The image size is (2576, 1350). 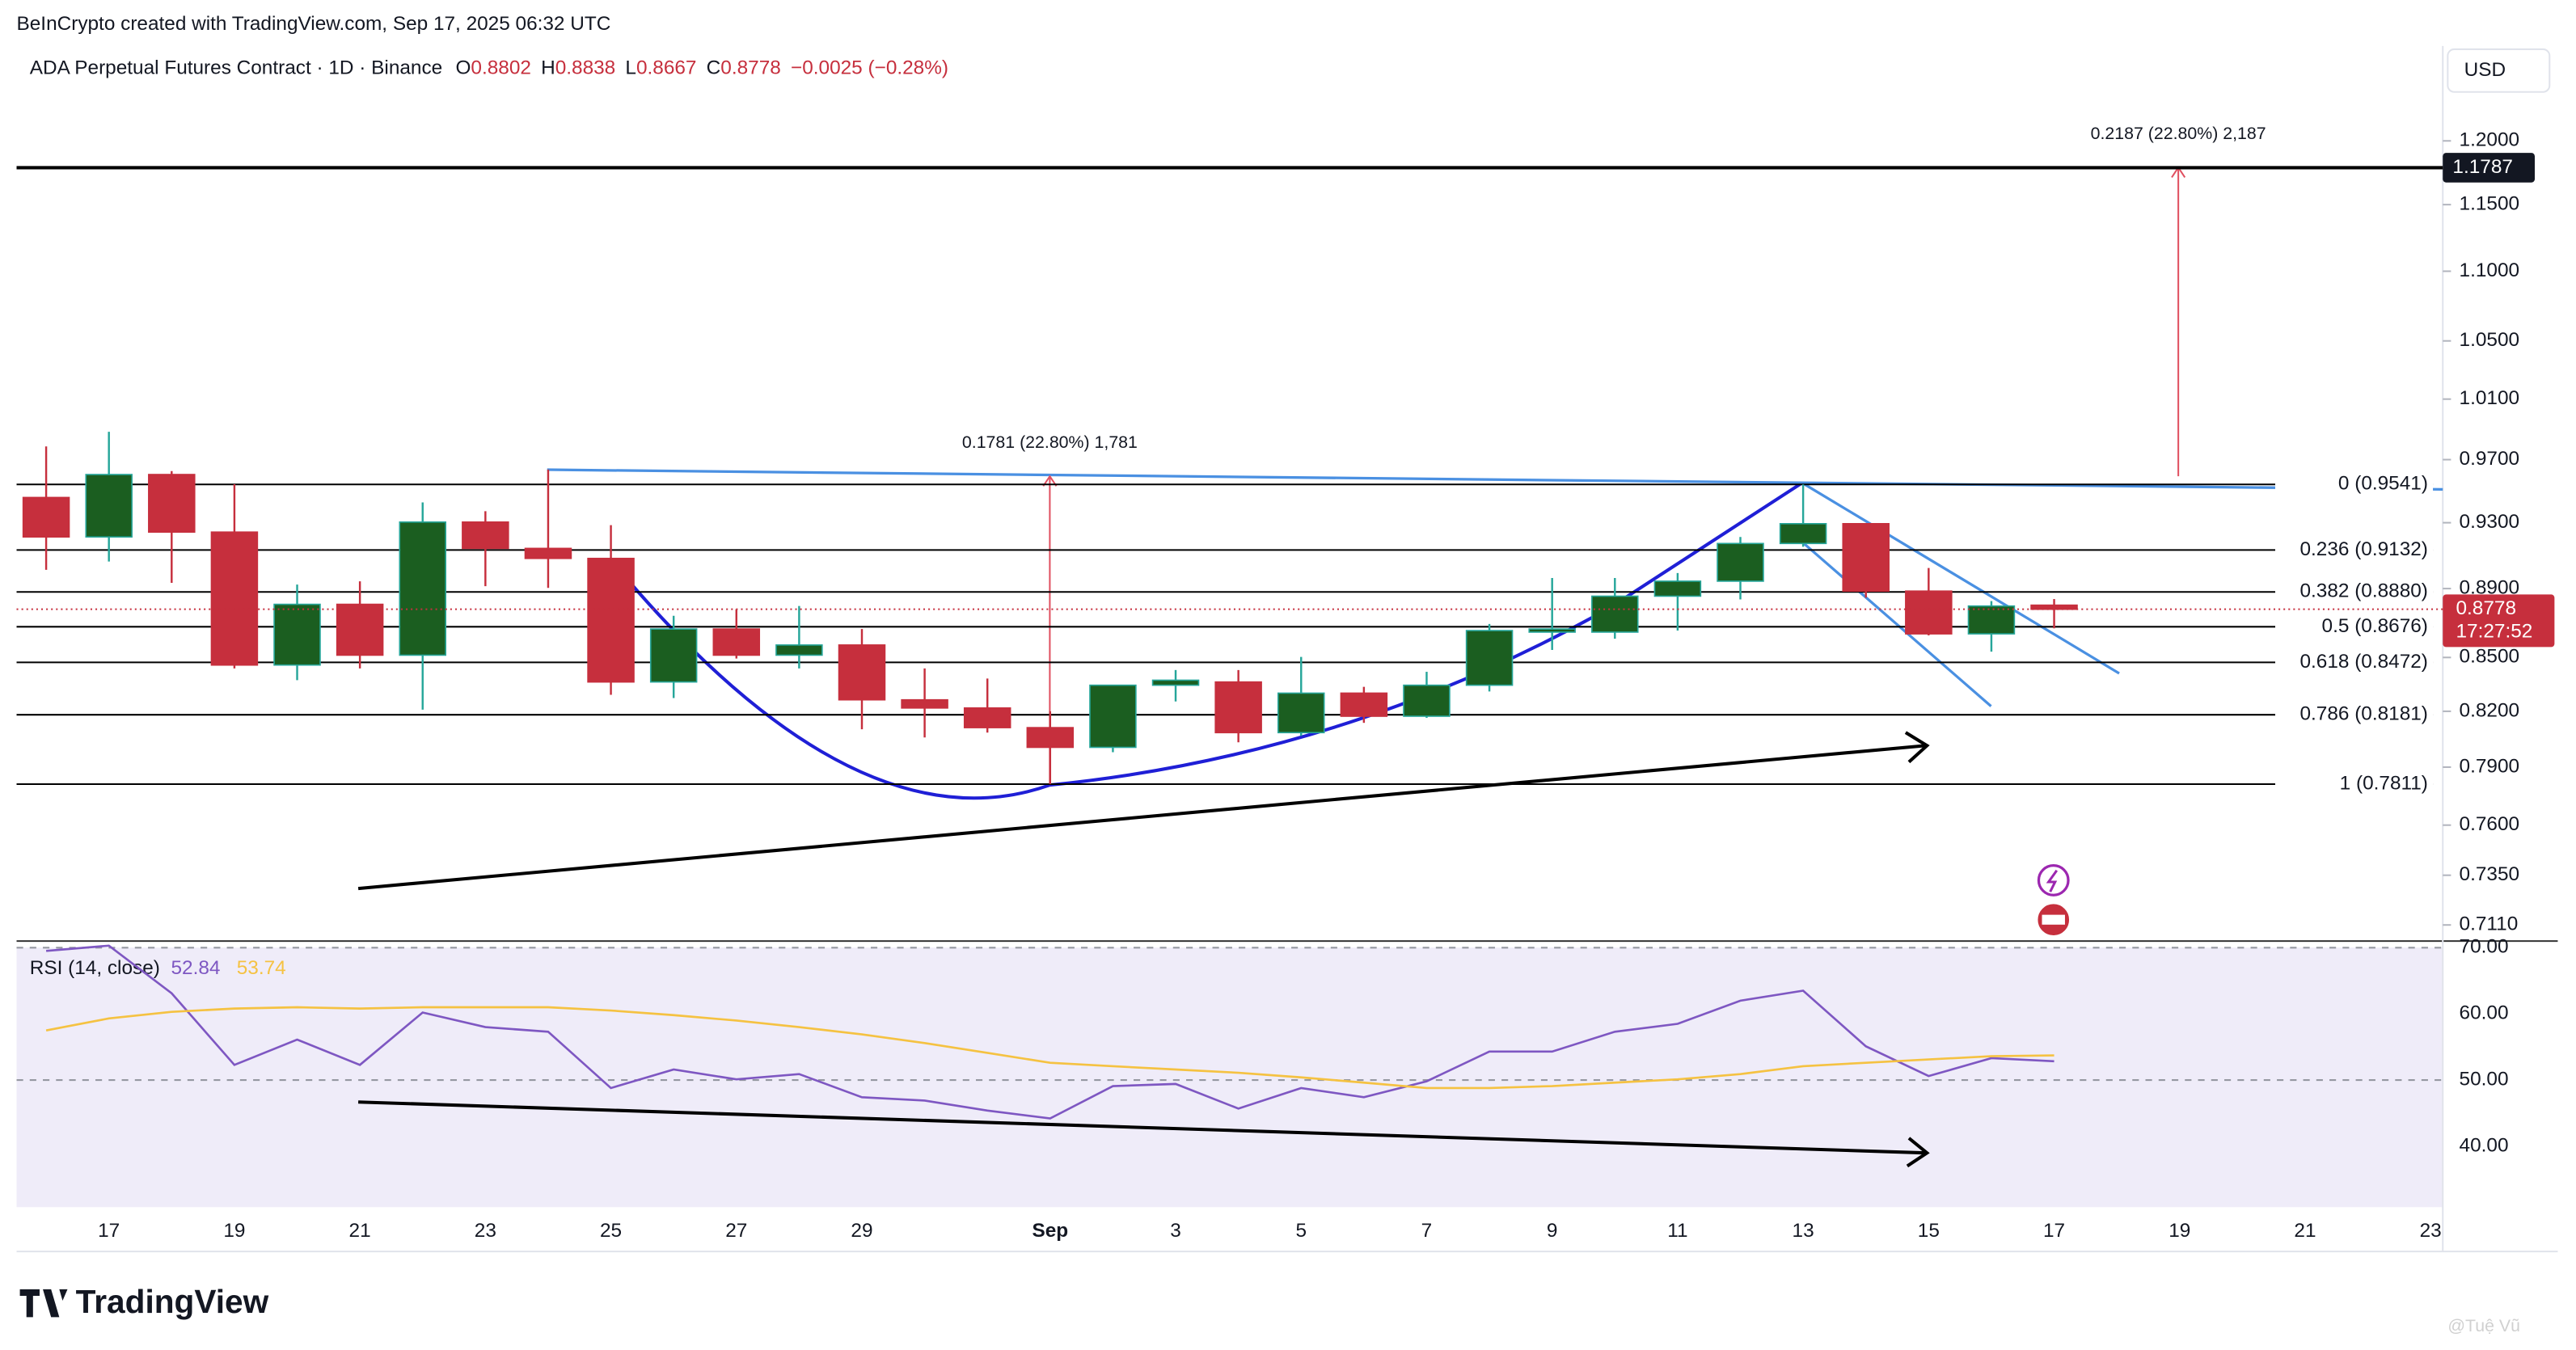 What do you see at coordinates (1175, 1231) in the screenshot?
I see `x-tick-label: 3` at bounding box center [1175, 1231].